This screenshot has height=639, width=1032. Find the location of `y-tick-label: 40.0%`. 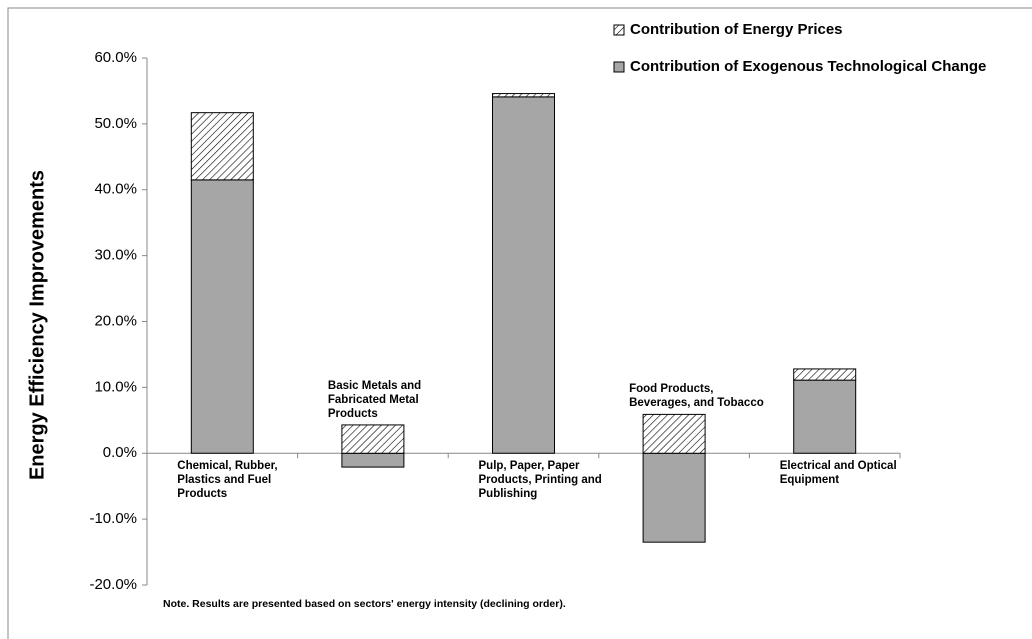

y-tick-label: 40.0% is located at coordinates (115, 189).